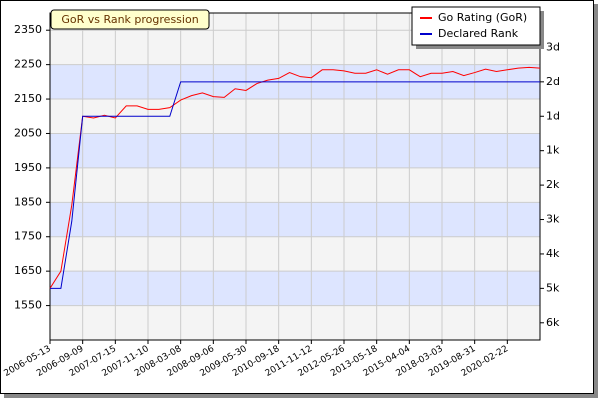 The image size is (600, 400). Describe the element at coordinates (553, 287) in the screenshot. I see `y2-tick-label: 5k` at that location.